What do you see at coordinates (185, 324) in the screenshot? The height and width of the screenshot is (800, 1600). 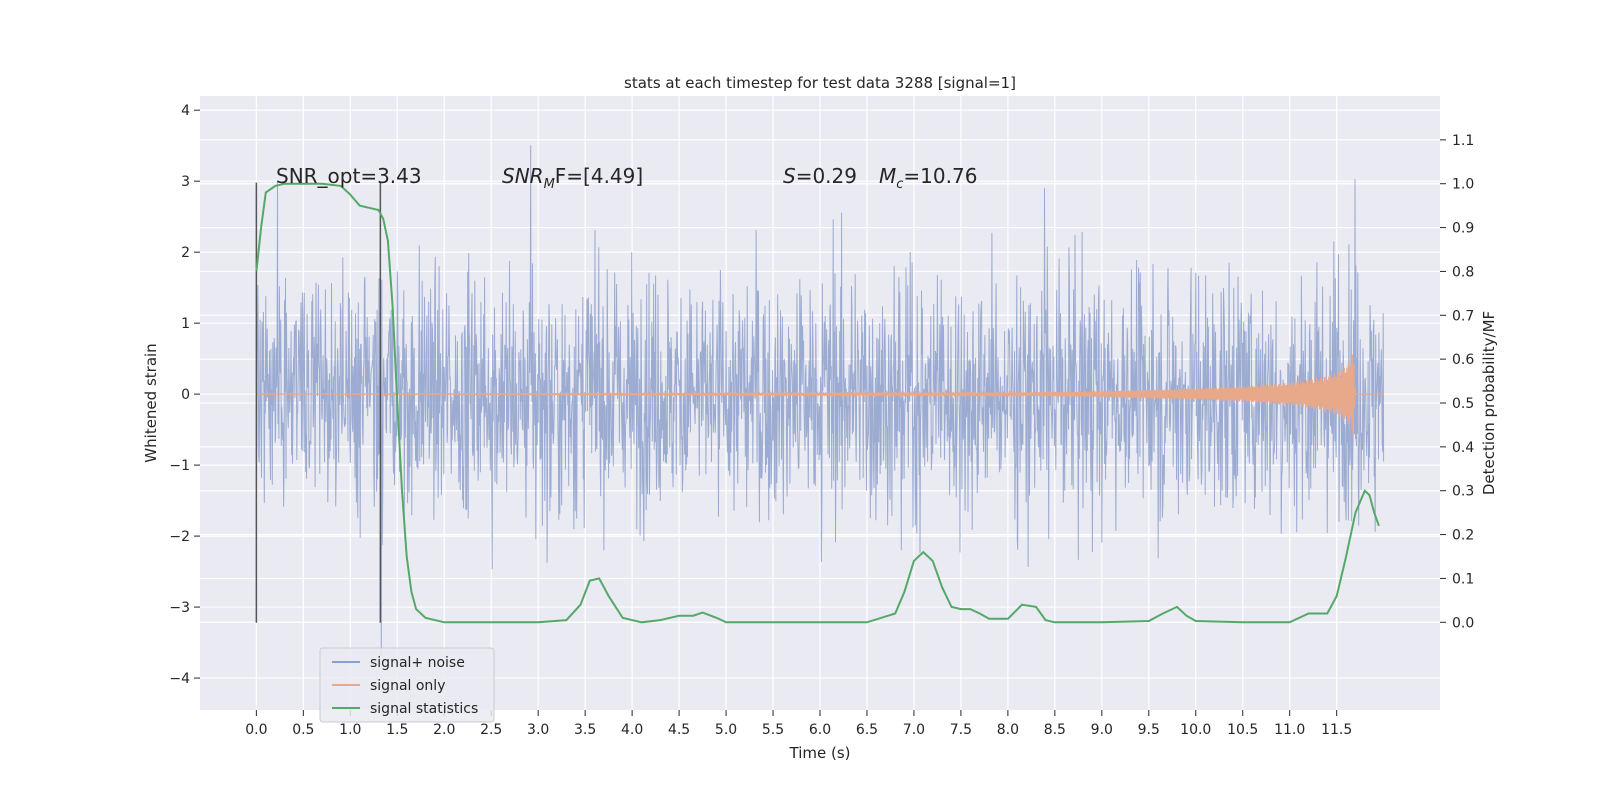 I see `y-tick-label: 1` at bounding box center [185, 324].